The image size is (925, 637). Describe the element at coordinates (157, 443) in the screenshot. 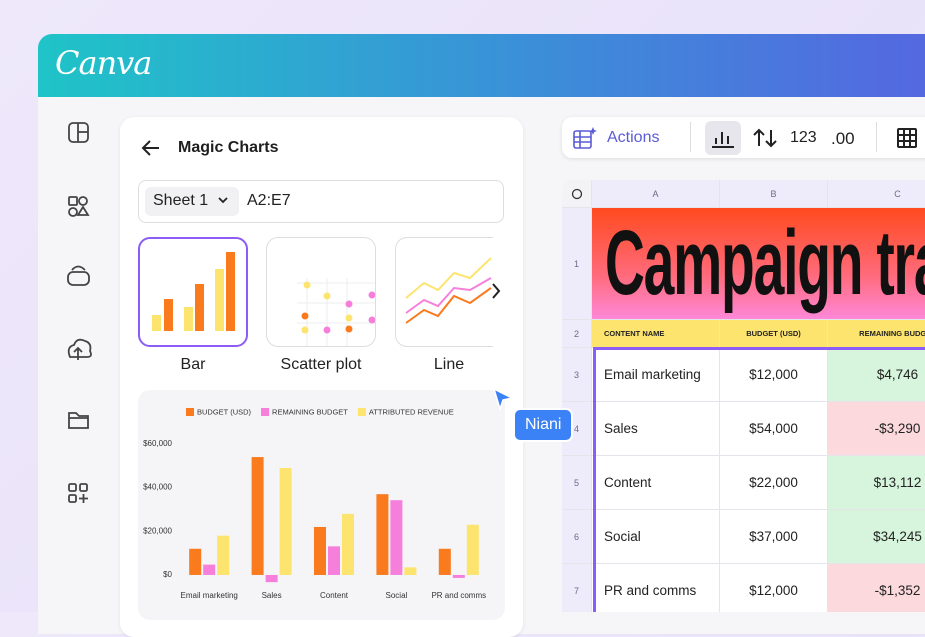

I see `y-tick-label: $60,000` at that location.